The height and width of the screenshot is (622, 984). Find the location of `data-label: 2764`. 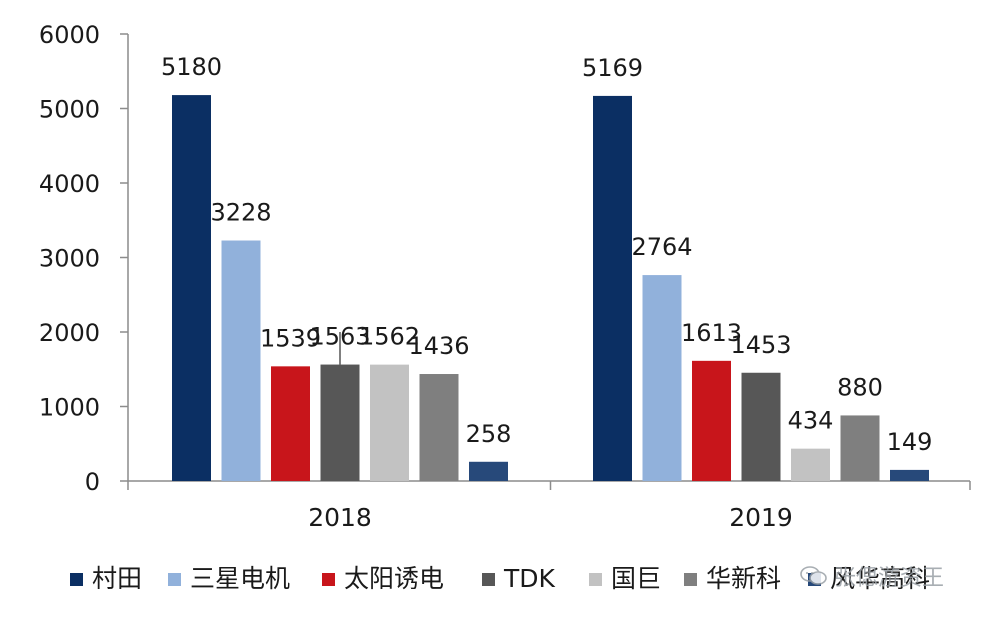

data-label: 2764 is located at coordinates (661, 247).